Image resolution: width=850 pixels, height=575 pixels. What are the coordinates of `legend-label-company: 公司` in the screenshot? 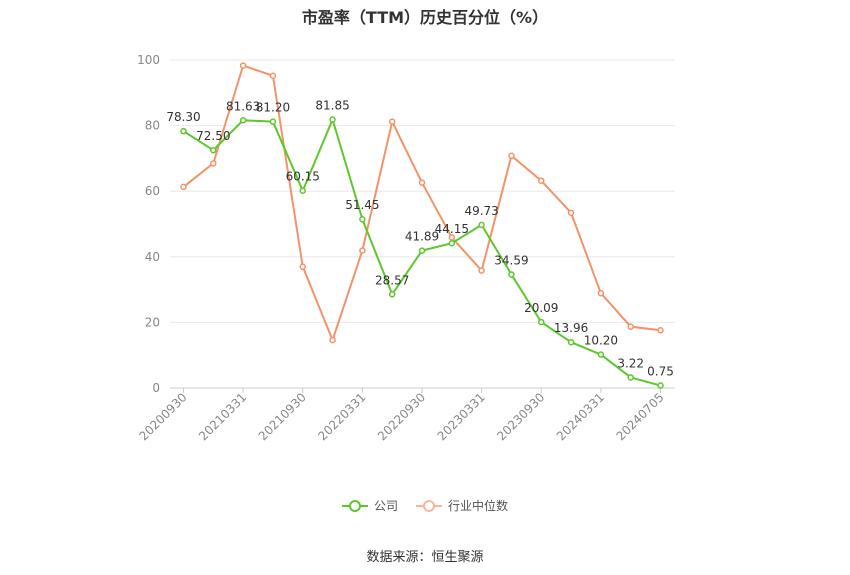 It's located at (385, 506).